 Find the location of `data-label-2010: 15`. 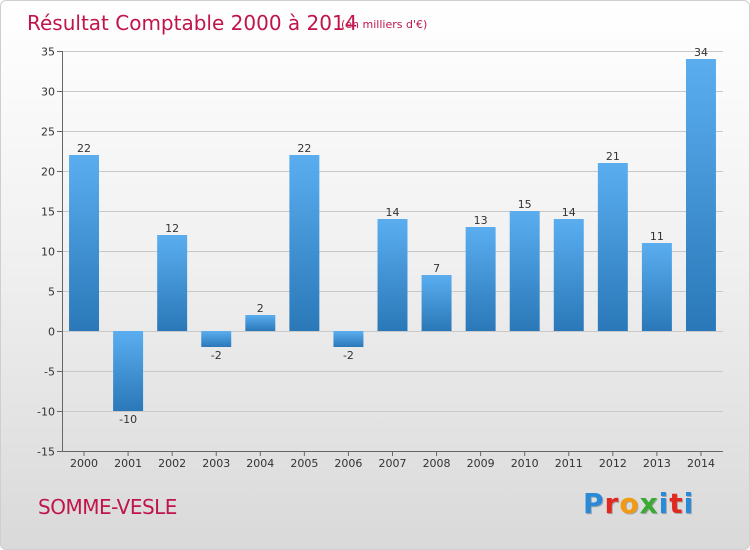

data-label-2010: 15 is located at coordinates (525, 204).